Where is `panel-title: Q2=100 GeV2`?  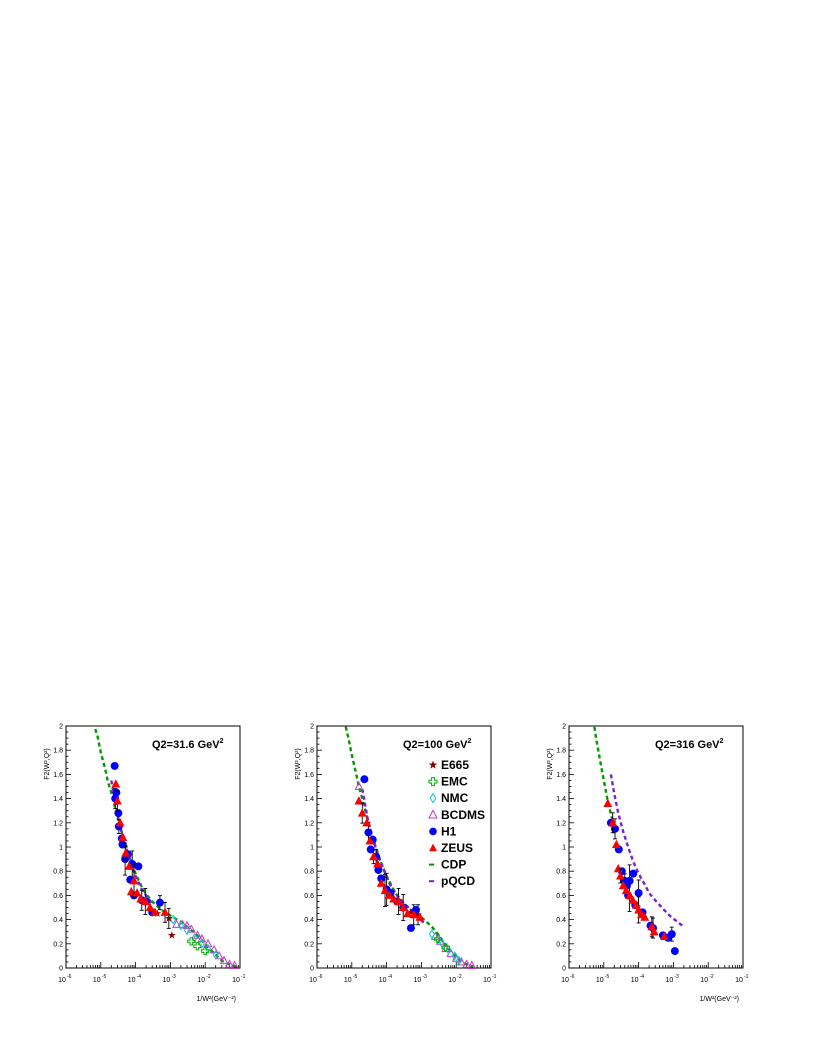 panel-title: Q2=100 GeV2 is located at coordinates (437, 744).